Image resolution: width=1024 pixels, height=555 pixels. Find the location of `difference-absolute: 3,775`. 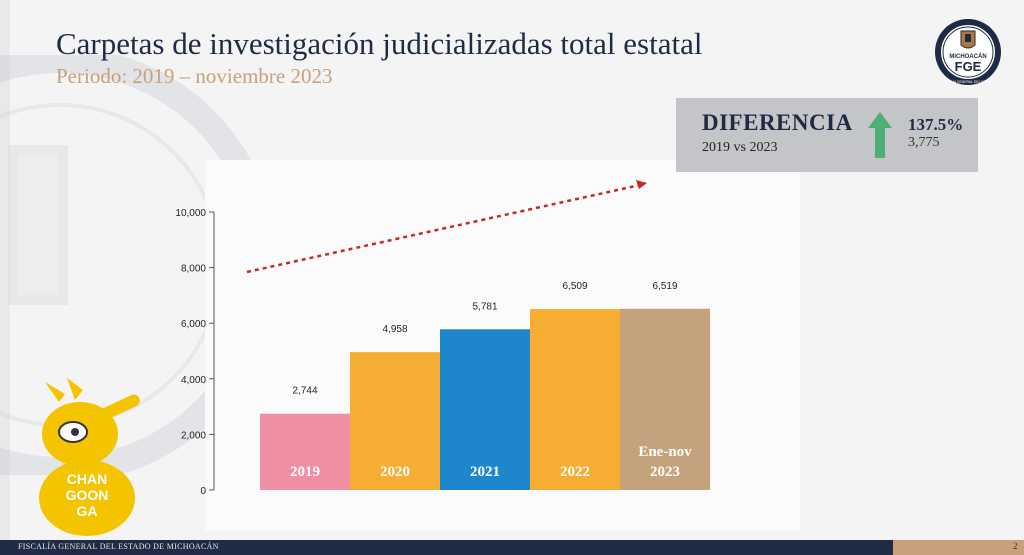

difference-absolute: 3,775 is located at coordinates (924, 142).